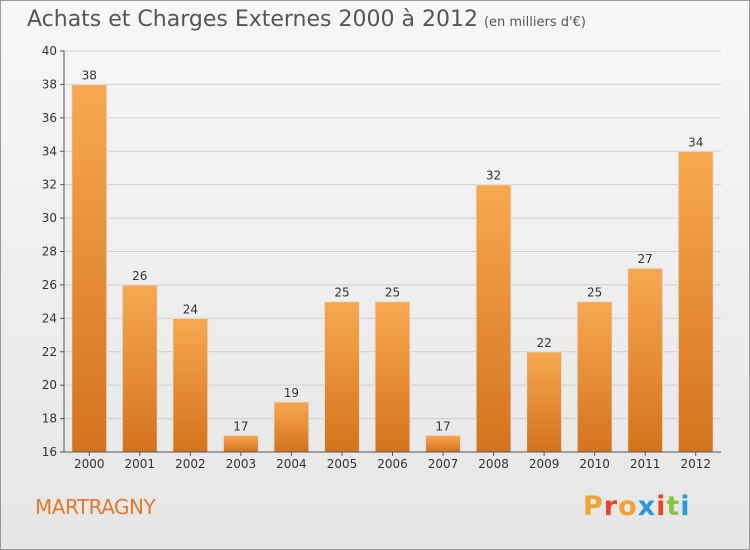 Image resolution: width=750 pixels, height=550 pixels. What do you see at coordinates (695, 464) in the screenshot?
I see `x-tick-label: 2012` at bounding box center [695, 464].